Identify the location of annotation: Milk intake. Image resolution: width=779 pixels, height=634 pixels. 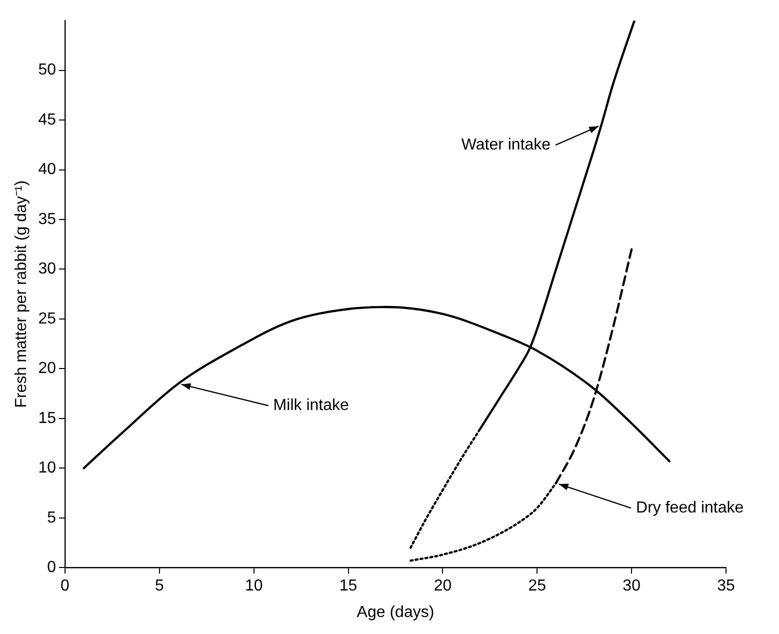
(311, 405).